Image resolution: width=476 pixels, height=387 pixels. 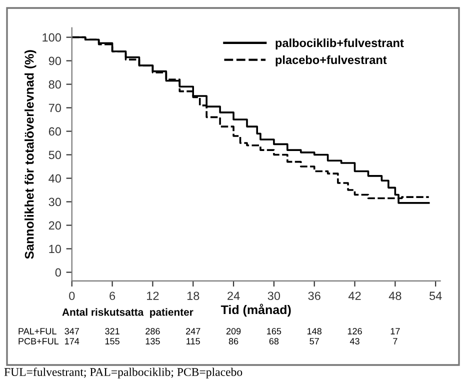 What do you see at coordinates (395, 296) in the screenshot?
I see `x-tick-label: 48` at bounding box center [395, 296].